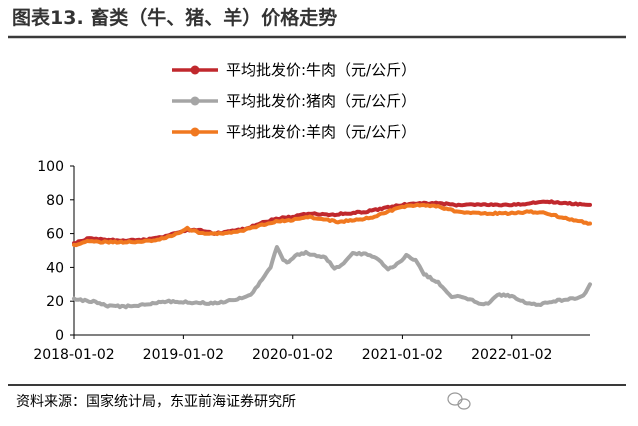 The height and width of the screenshot is (426, 638). What do you see at coordinates (402, 355) in the screenshot?
I see `x-tick-label: 2021-01-02` at bounding box center [402, 355].